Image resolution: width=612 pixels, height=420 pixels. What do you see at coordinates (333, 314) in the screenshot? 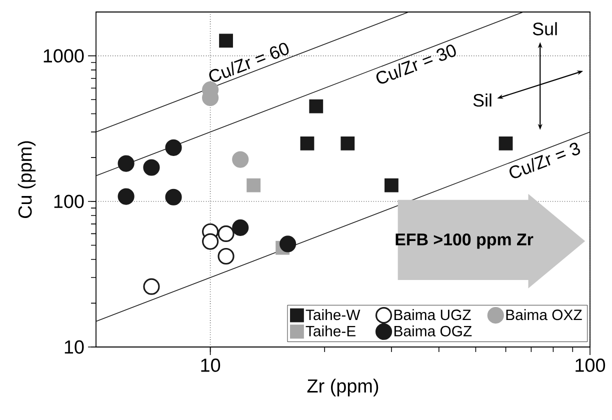
I see `legend-label: Taihe-W` at bounding box center [333, 314].